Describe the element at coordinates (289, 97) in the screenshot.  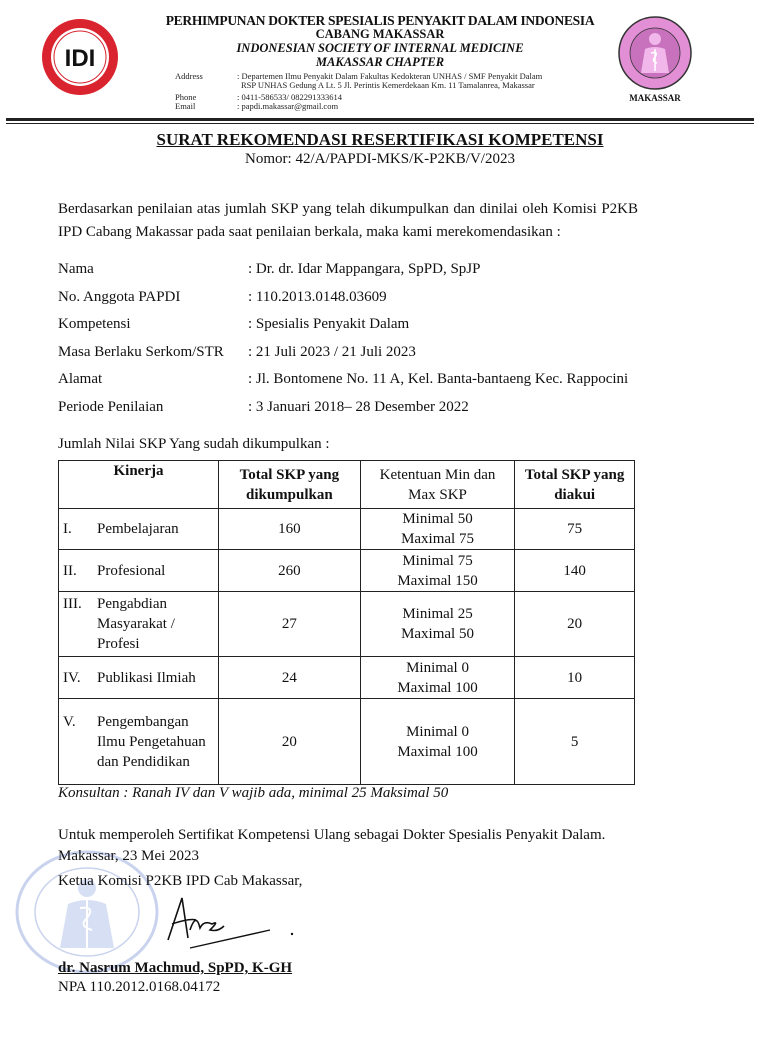
I see `phone-value: : 0411-586533/ 082291333614` at that location.